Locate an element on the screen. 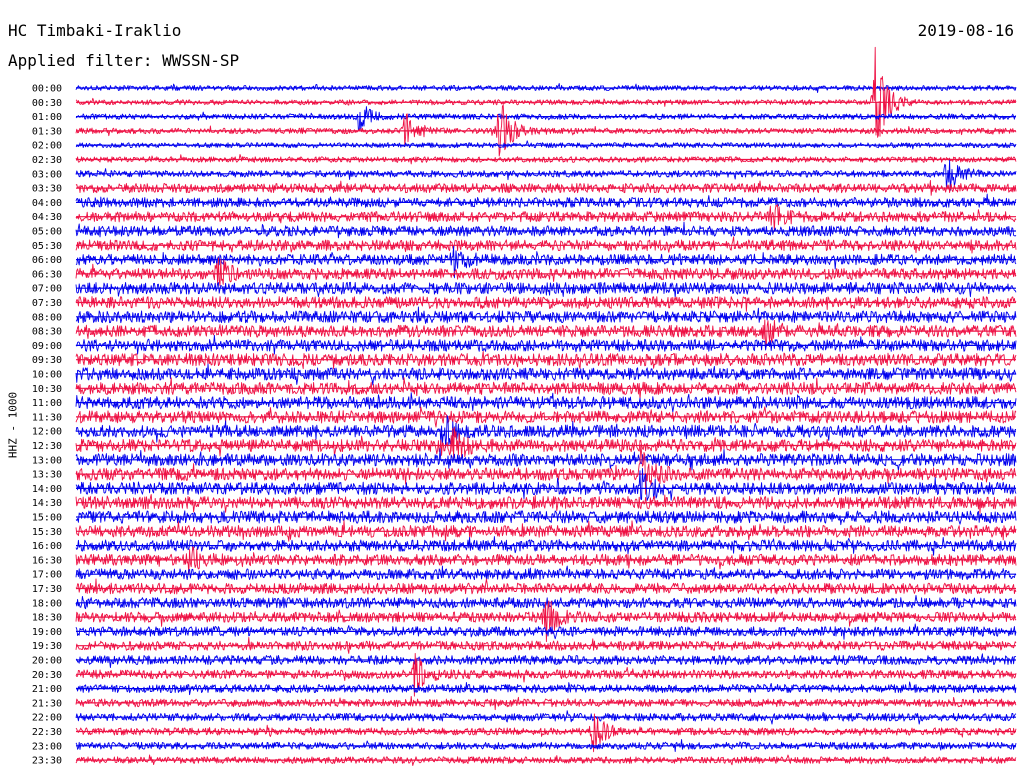 The width and height of the screenshot is (1024, 780). time-label: 06:30 is located at coordinates (47, 274).